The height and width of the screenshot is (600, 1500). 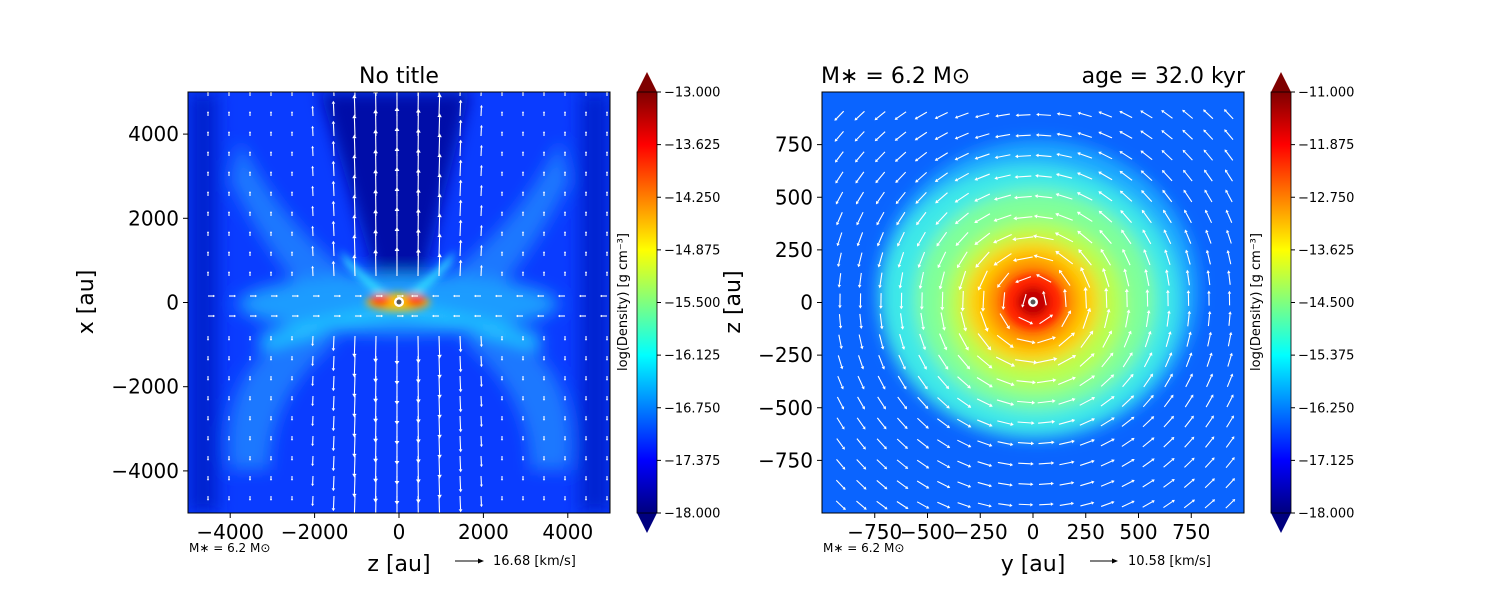 What do you see at coordinates (785, 408) in the screenshot?
I see `y-tick-label: −500` at bounding box center [785, 408].